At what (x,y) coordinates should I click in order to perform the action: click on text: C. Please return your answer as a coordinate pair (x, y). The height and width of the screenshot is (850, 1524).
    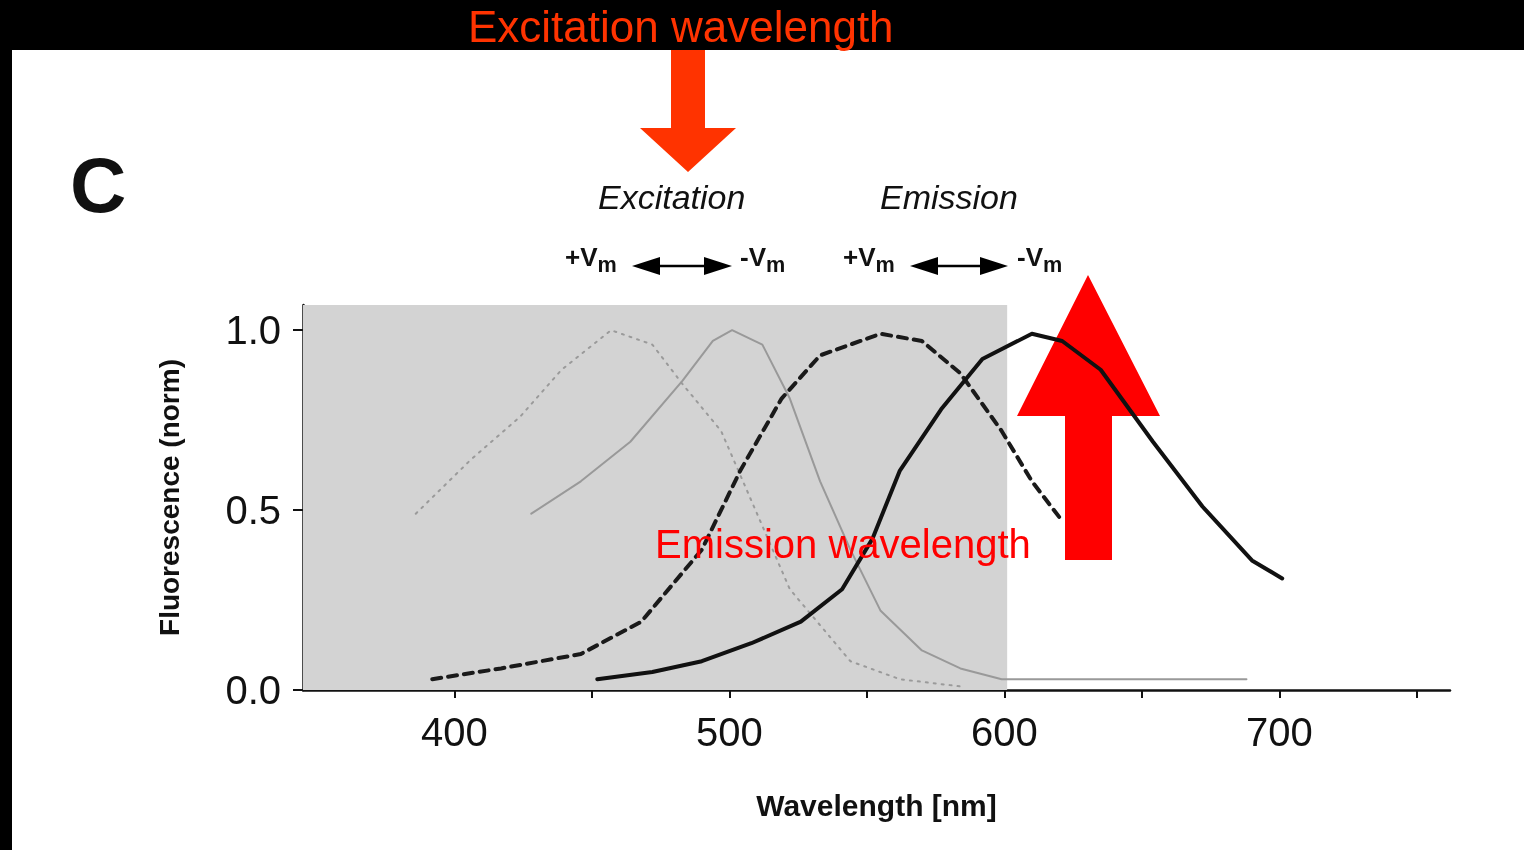
    Looking at the image, I should click on (98, 185).